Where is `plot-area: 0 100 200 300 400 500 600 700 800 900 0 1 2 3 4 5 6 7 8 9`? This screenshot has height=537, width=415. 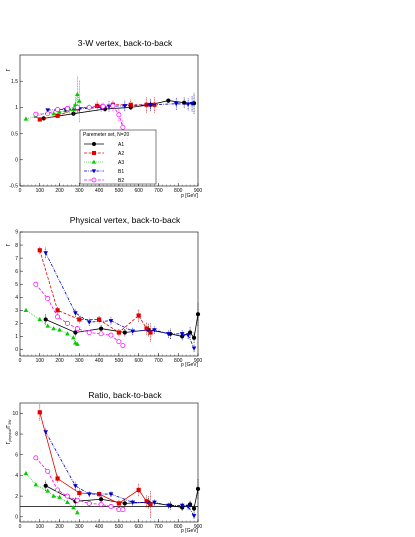
plot-area: 0 100 200 300 400 500 600 700 800 900 0 1 2 3 4 5 6 7 8 9 is located at coordinates (108, 297).